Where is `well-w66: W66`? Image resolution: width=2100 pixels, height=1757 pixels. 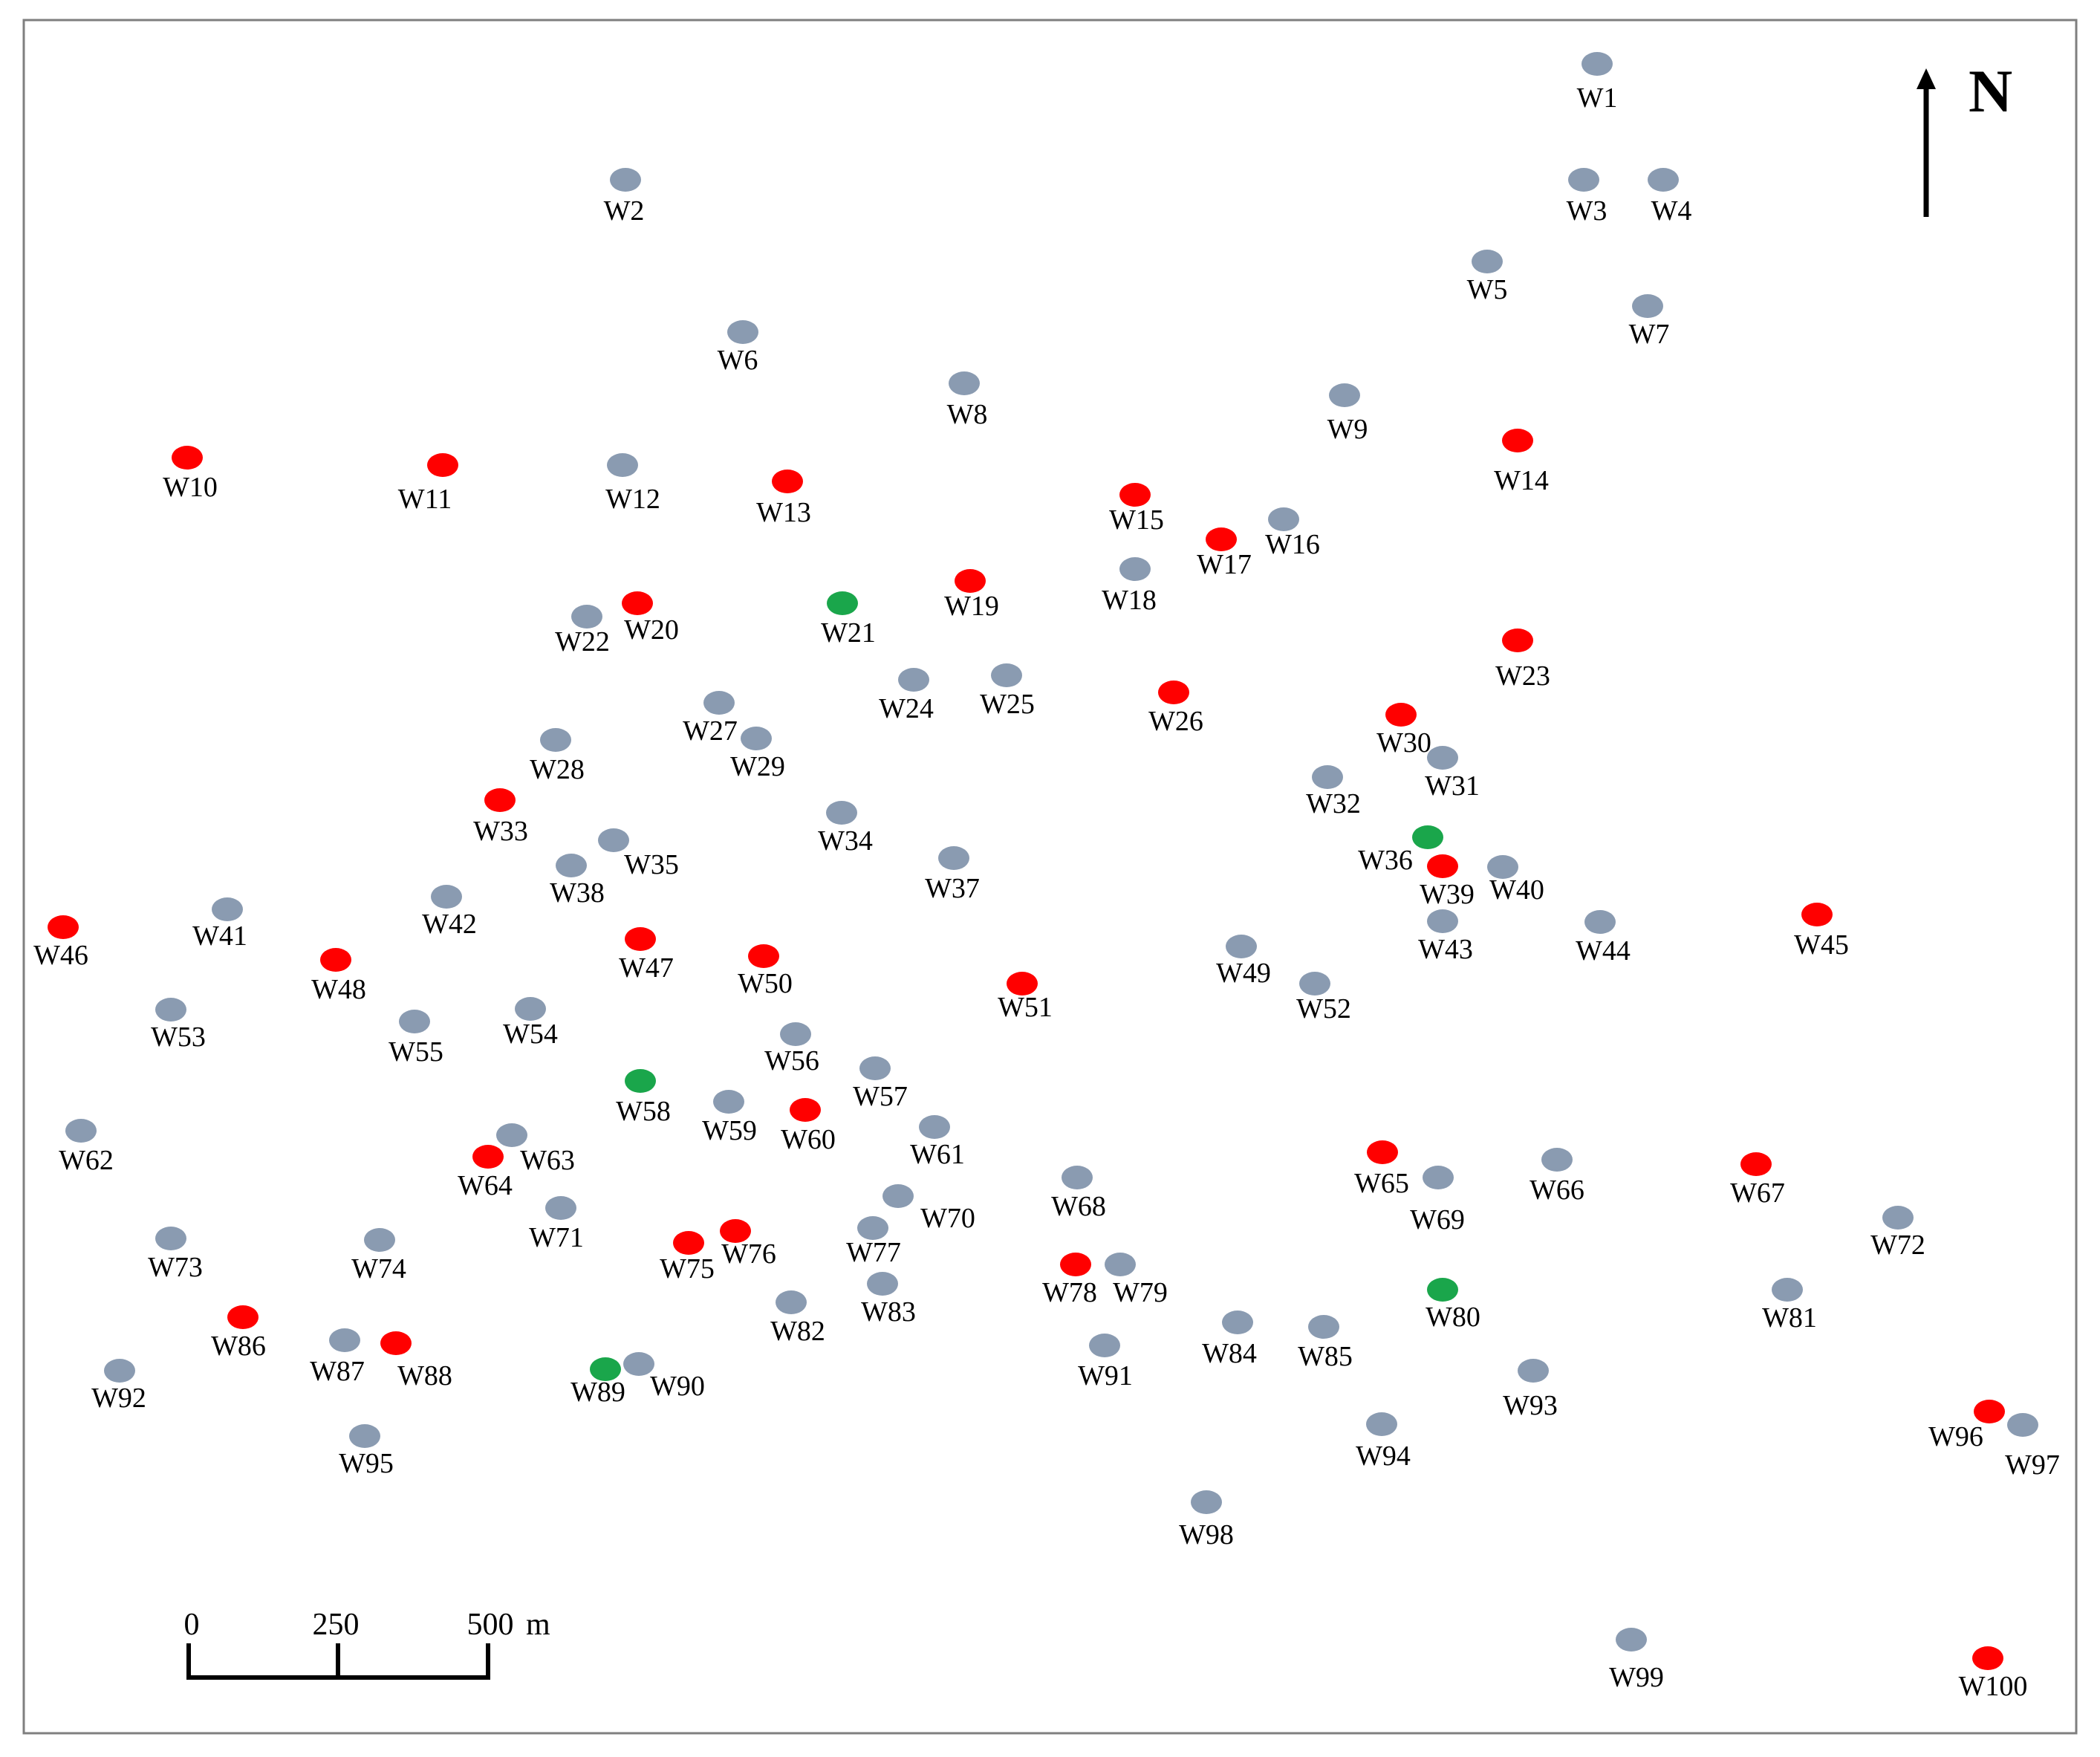 well-w66: W66 is located at coordinates (1557, 1177).